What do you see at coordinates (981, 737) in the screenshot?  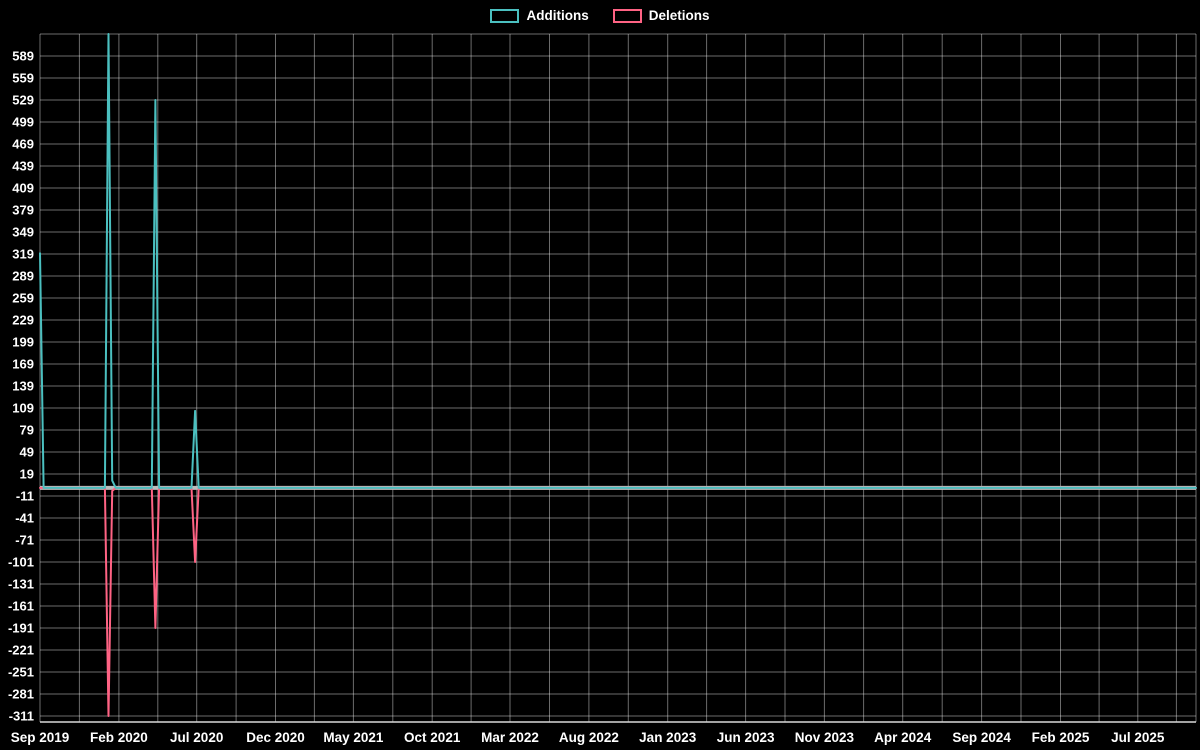 I see `x-tick-label: Sep 2024` at bounding box center [981, 737].